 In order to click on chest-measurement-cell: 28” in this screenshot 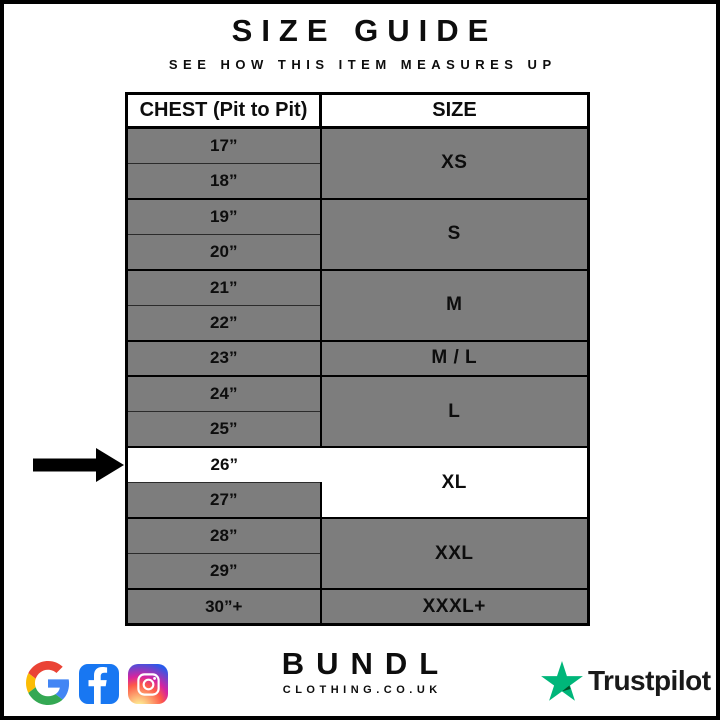, I will do `click(224, 535)`.